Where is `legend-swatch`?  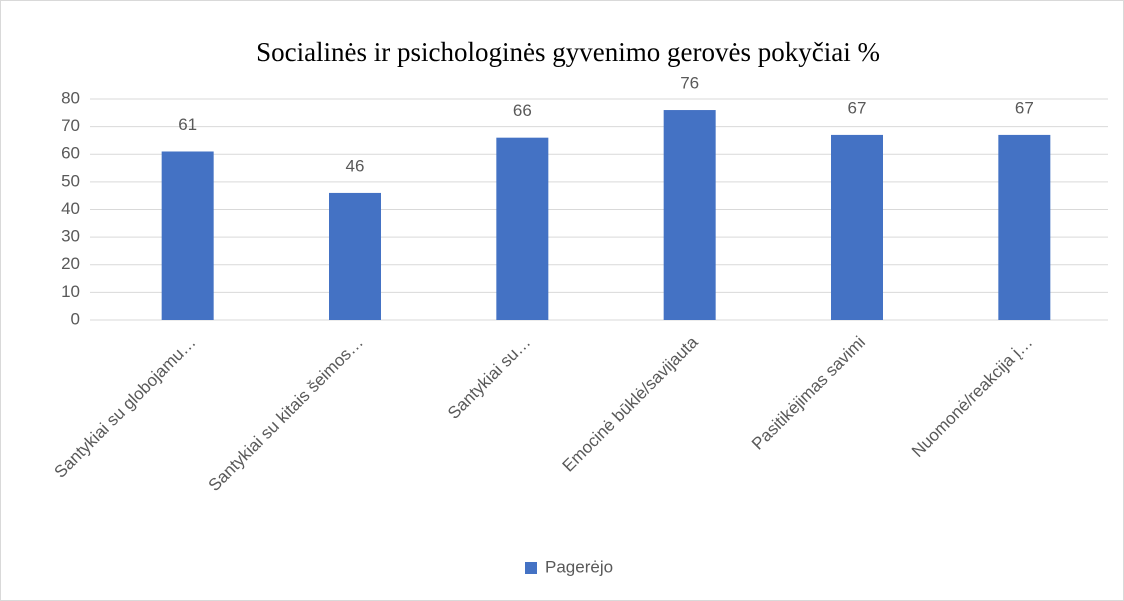
legend-swatch is located at coordinates (531, 568).